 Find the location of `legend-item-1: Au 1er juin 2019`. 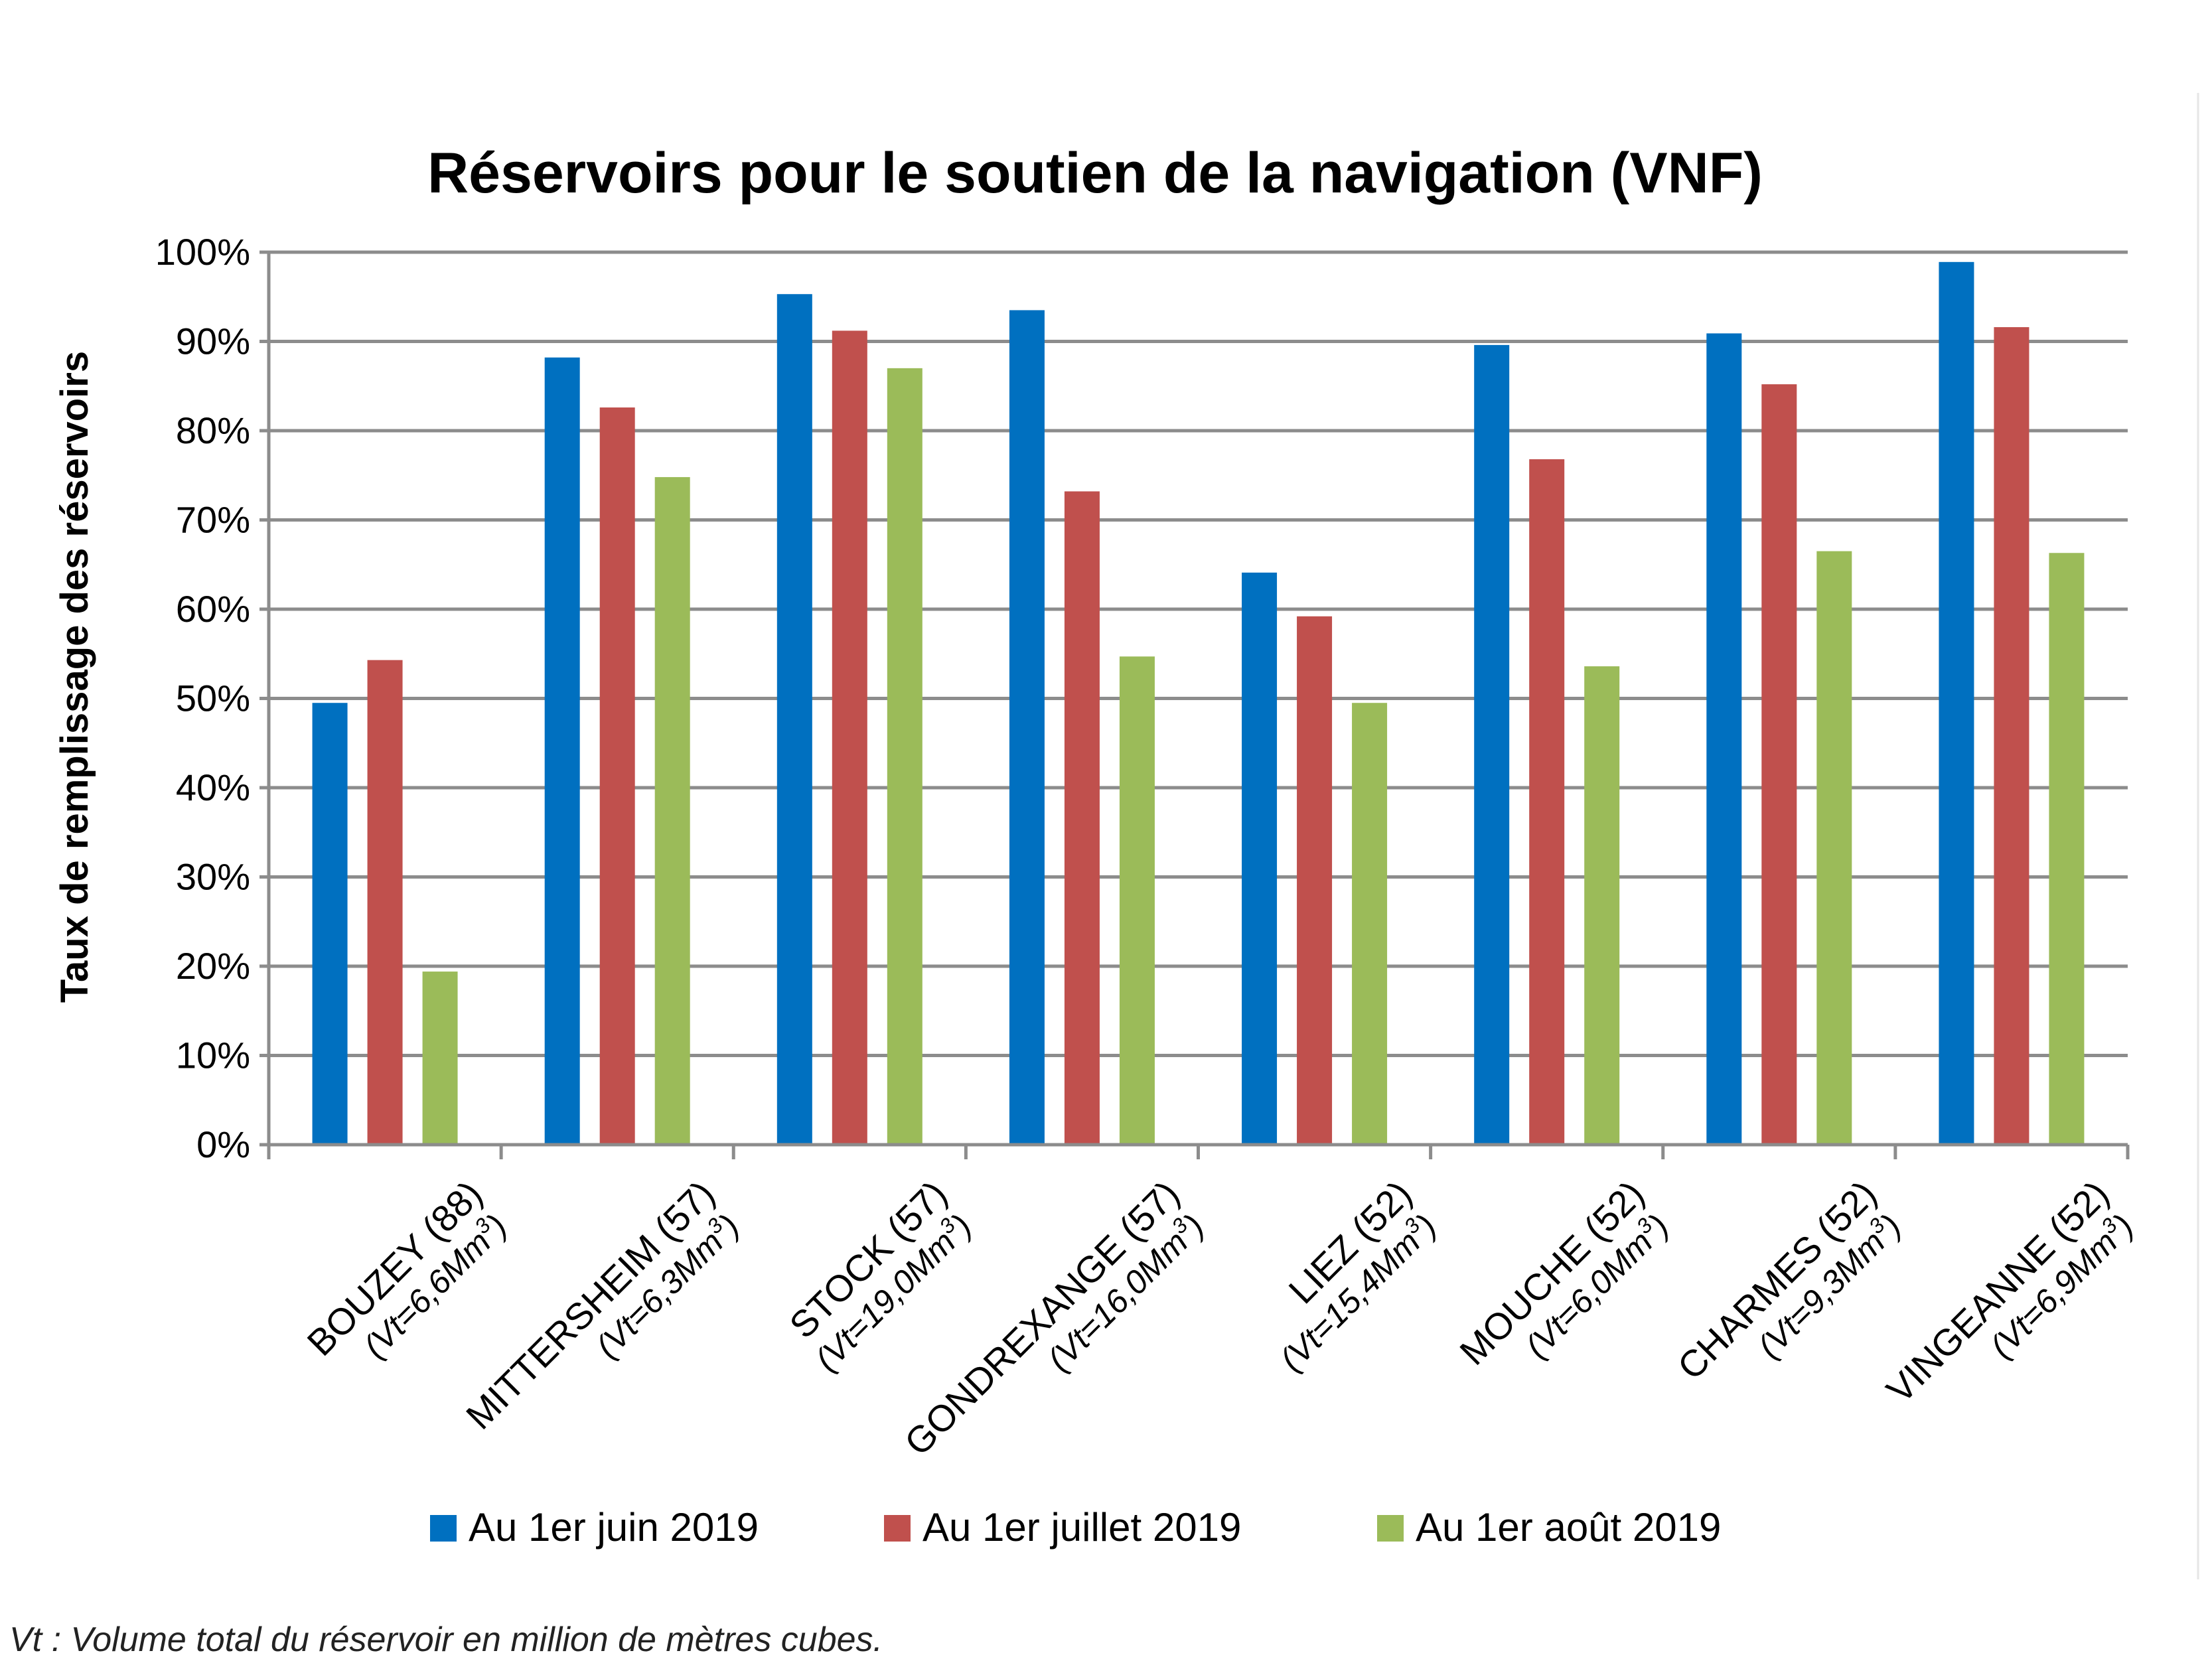

legend-item-1: Au 1er juin 2019 is located at coordinates (594, 1527).